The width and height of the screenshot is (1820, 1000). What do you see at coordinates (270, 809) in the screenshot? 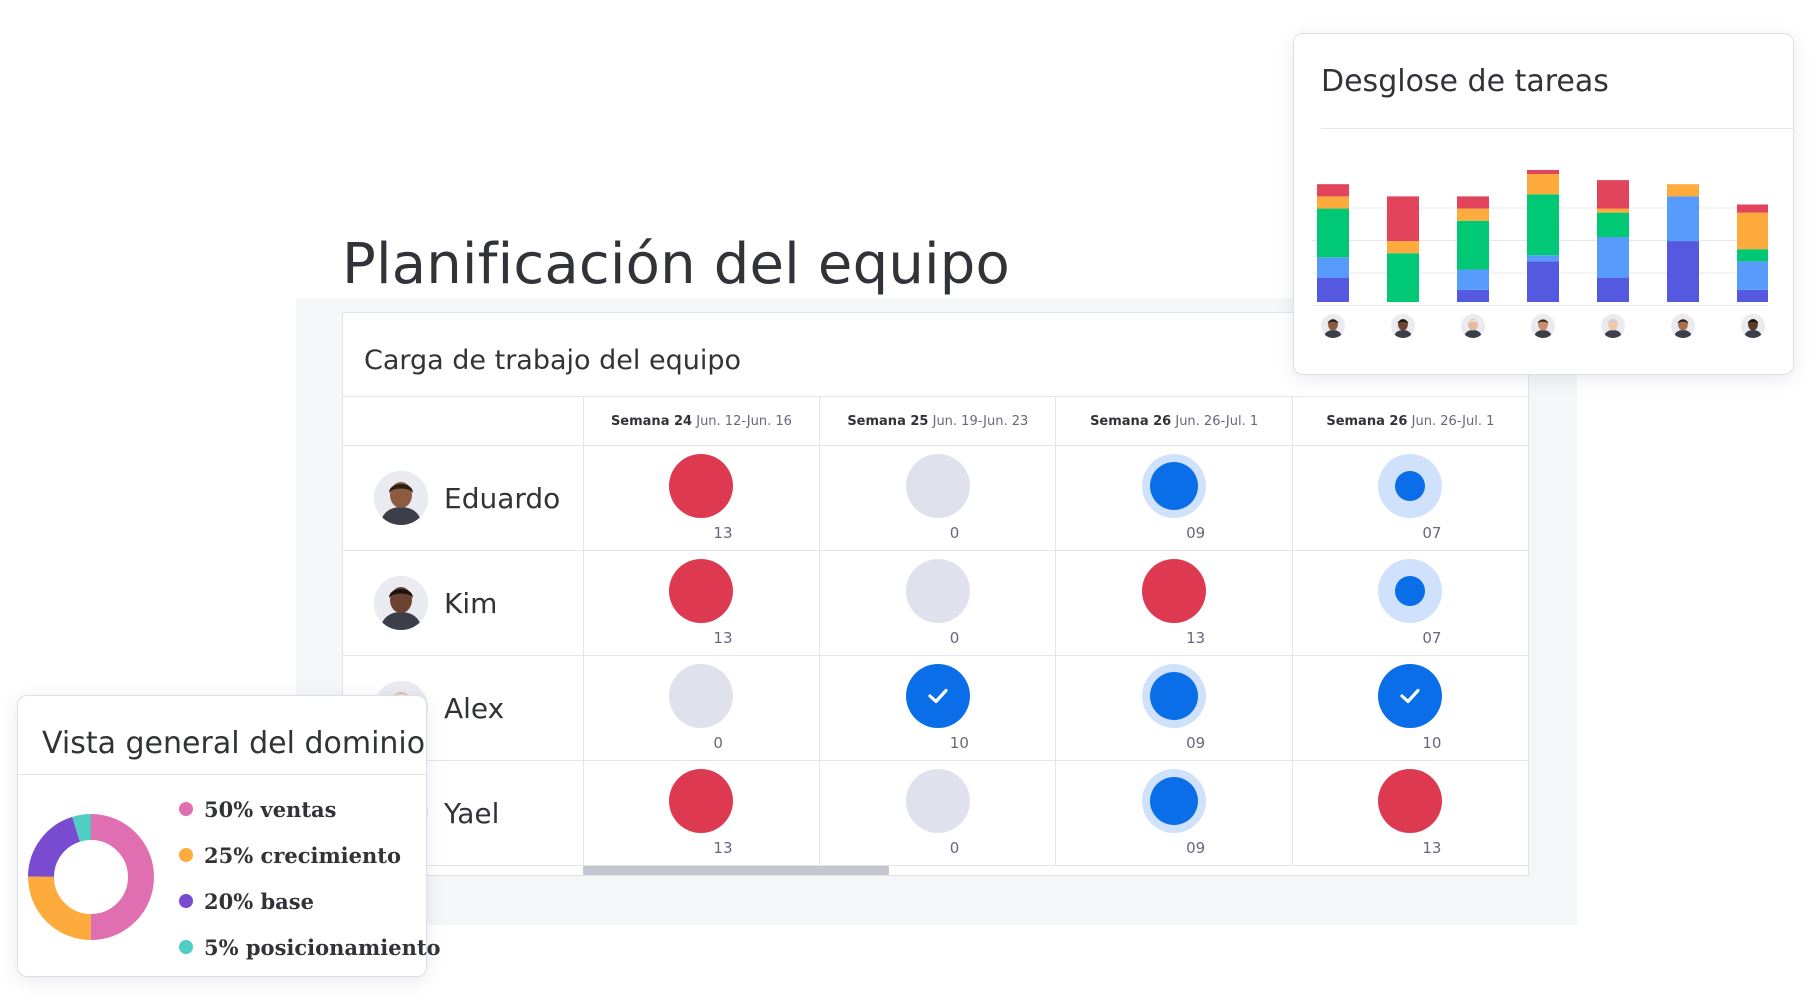
I see `legend-label: 50% ventas` at bounding box center [270, 809].